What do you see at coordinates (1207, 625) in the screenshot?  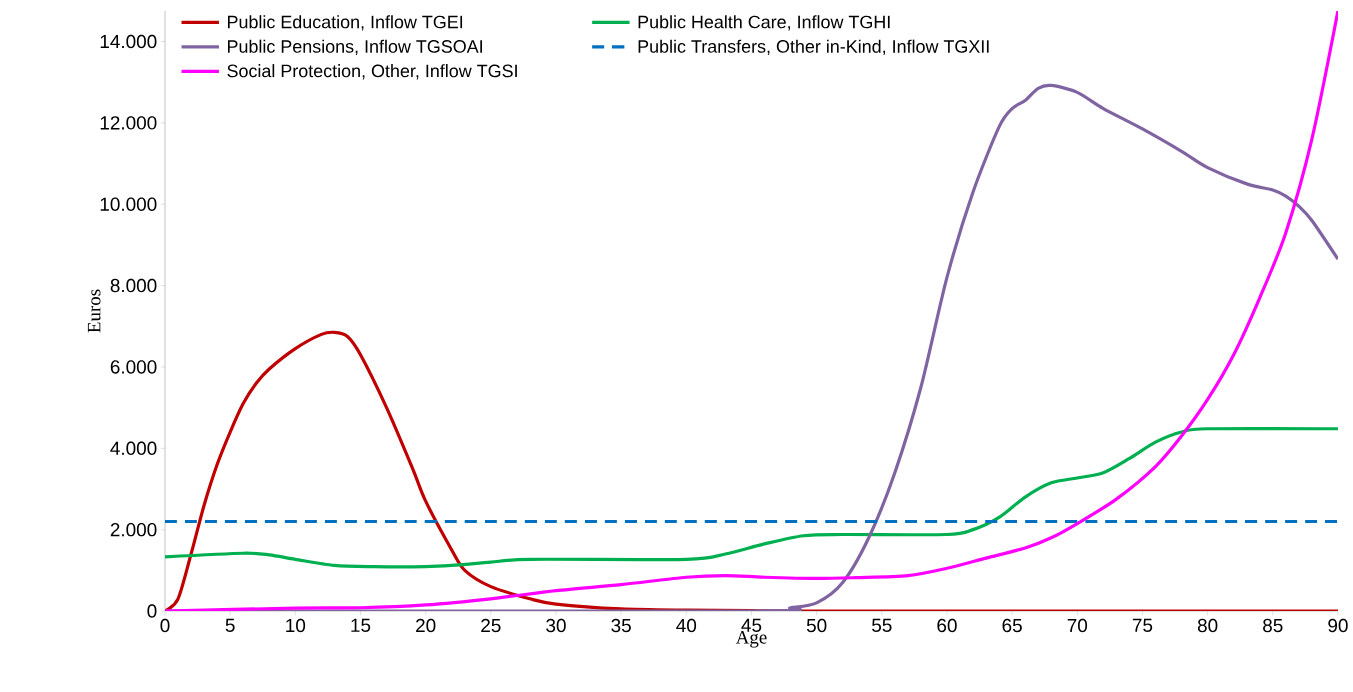 I see `x-tick-label: 80` at bounding box center [1207, 625].